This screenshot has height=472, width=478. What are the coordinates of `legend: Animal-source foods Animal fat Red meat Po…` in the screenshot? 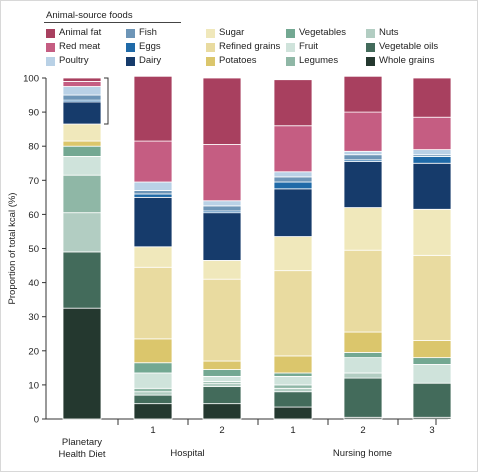 It's located at (244, 37).